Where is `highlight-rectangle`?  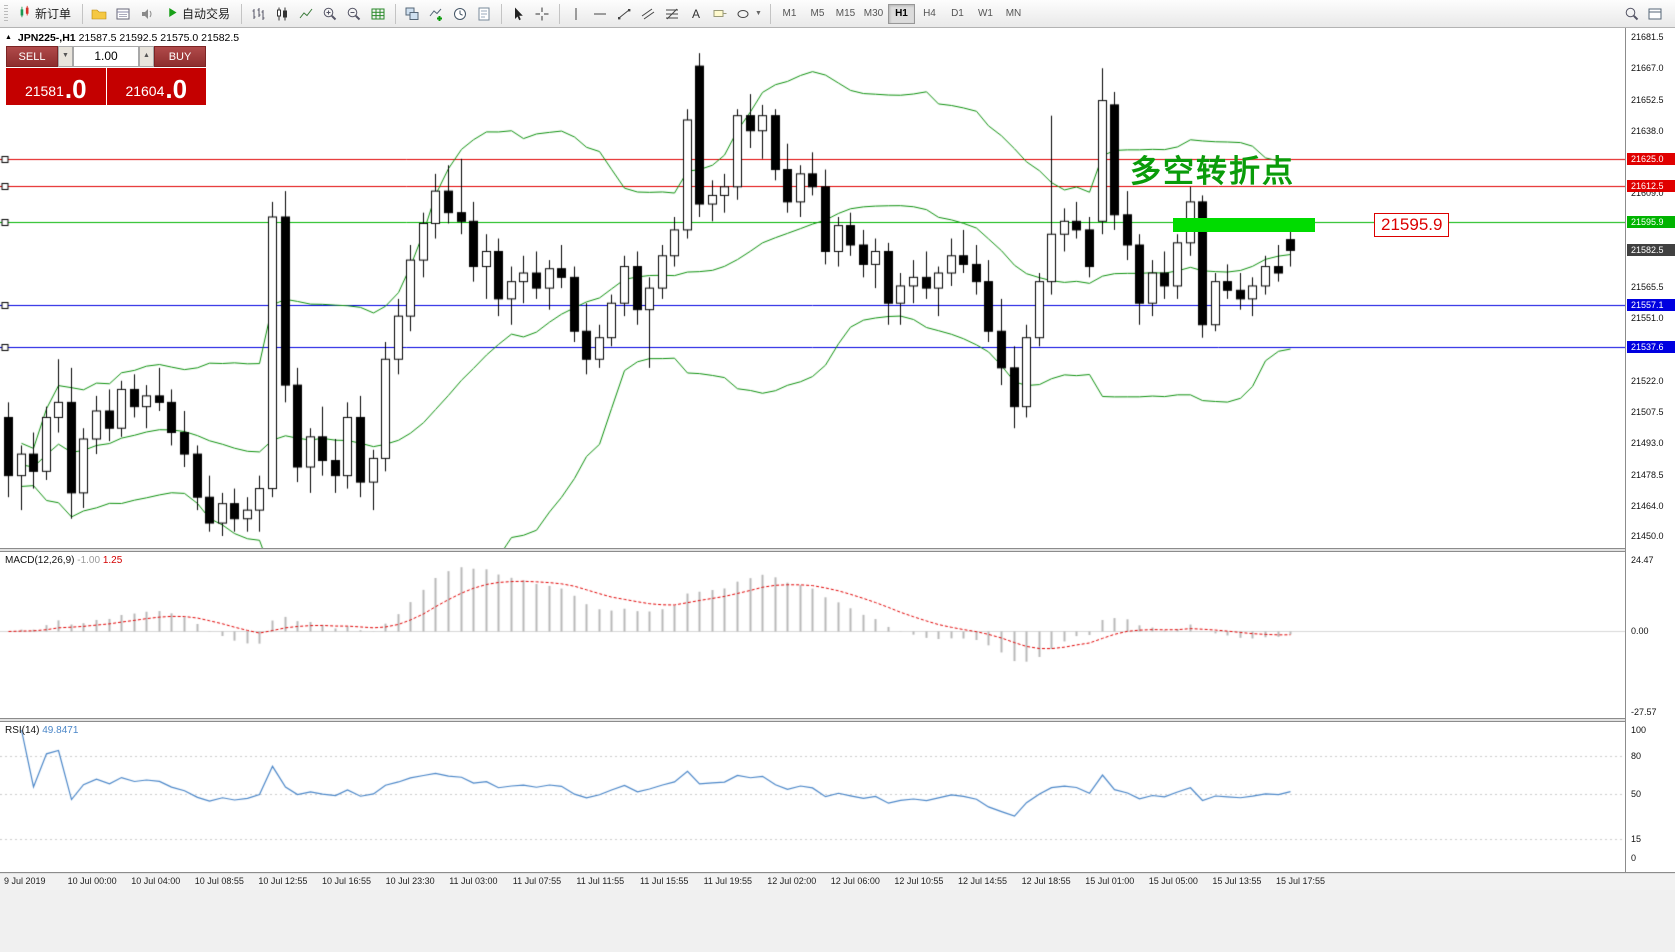
highlight-rectangle is located at coordinates (1244, 225).